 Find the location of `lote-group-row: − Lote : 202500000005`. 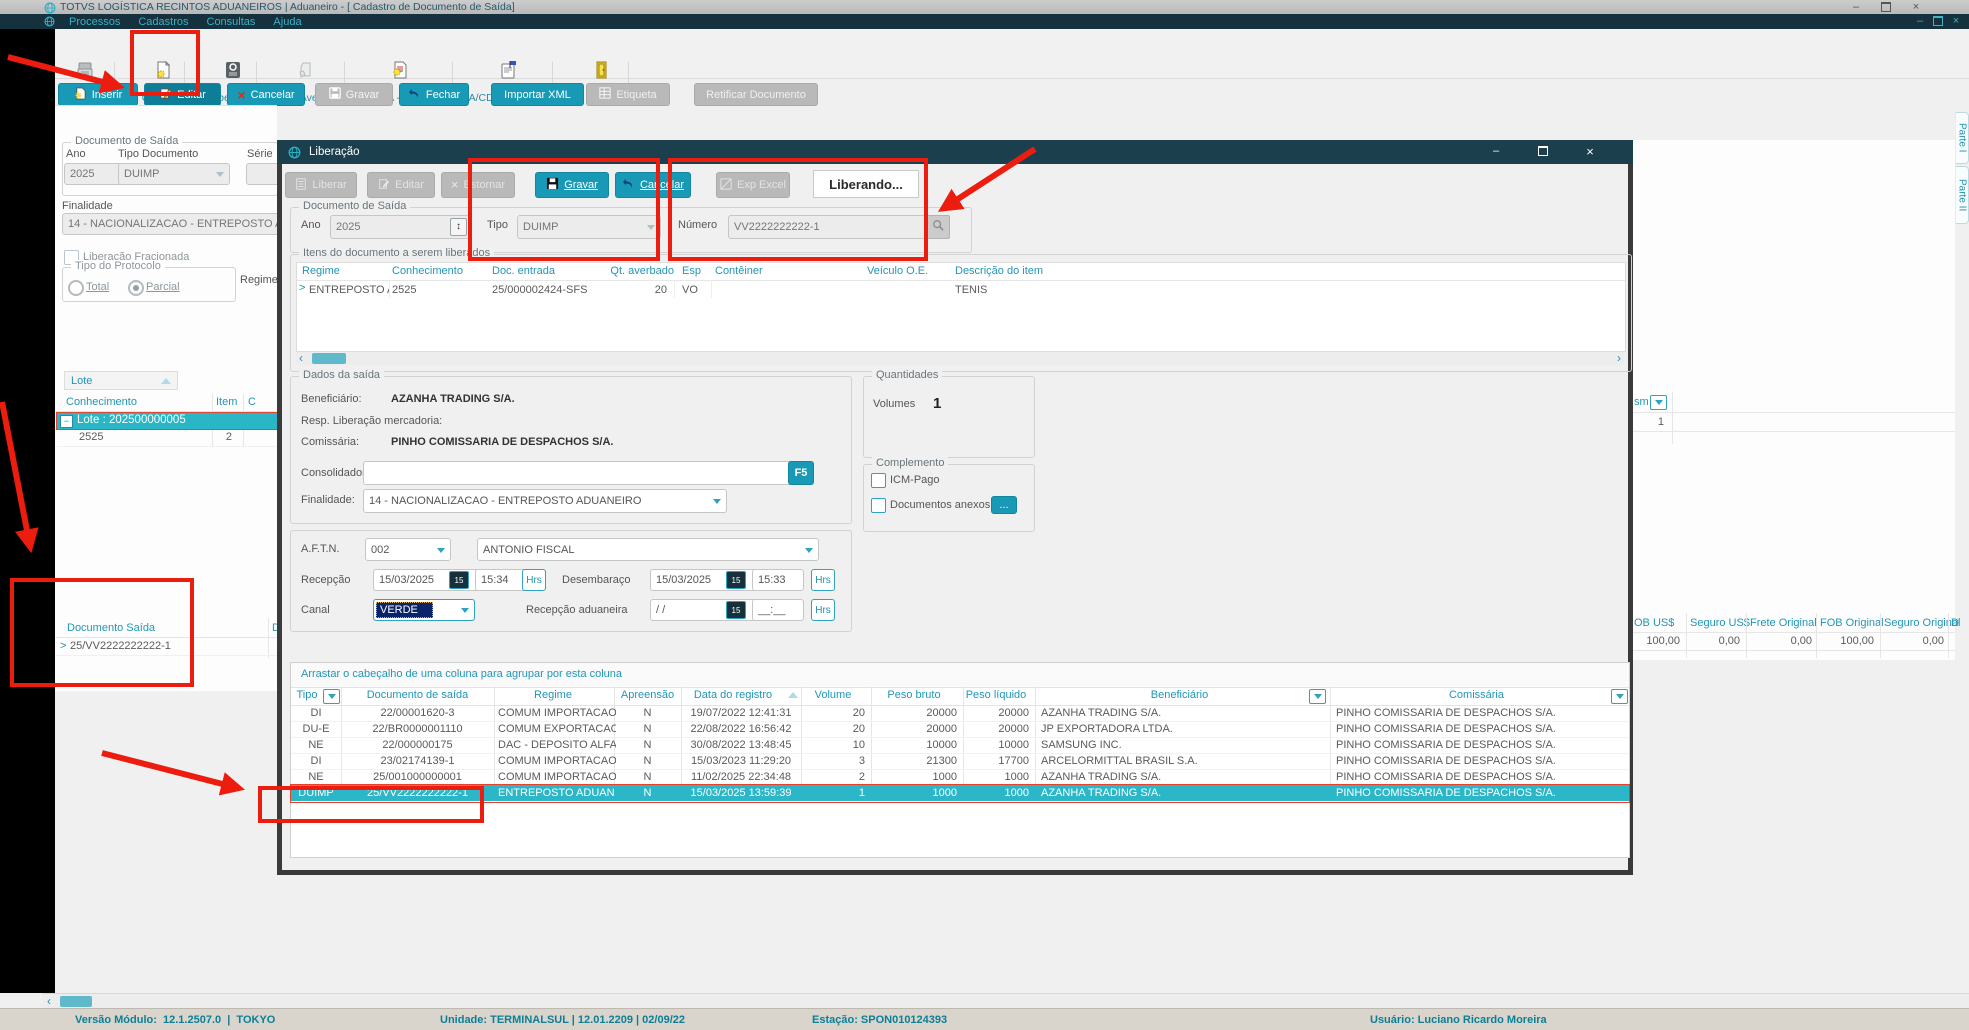

lote-group-row: − Lote : 202500000005 is located at coordinates (167, 421).